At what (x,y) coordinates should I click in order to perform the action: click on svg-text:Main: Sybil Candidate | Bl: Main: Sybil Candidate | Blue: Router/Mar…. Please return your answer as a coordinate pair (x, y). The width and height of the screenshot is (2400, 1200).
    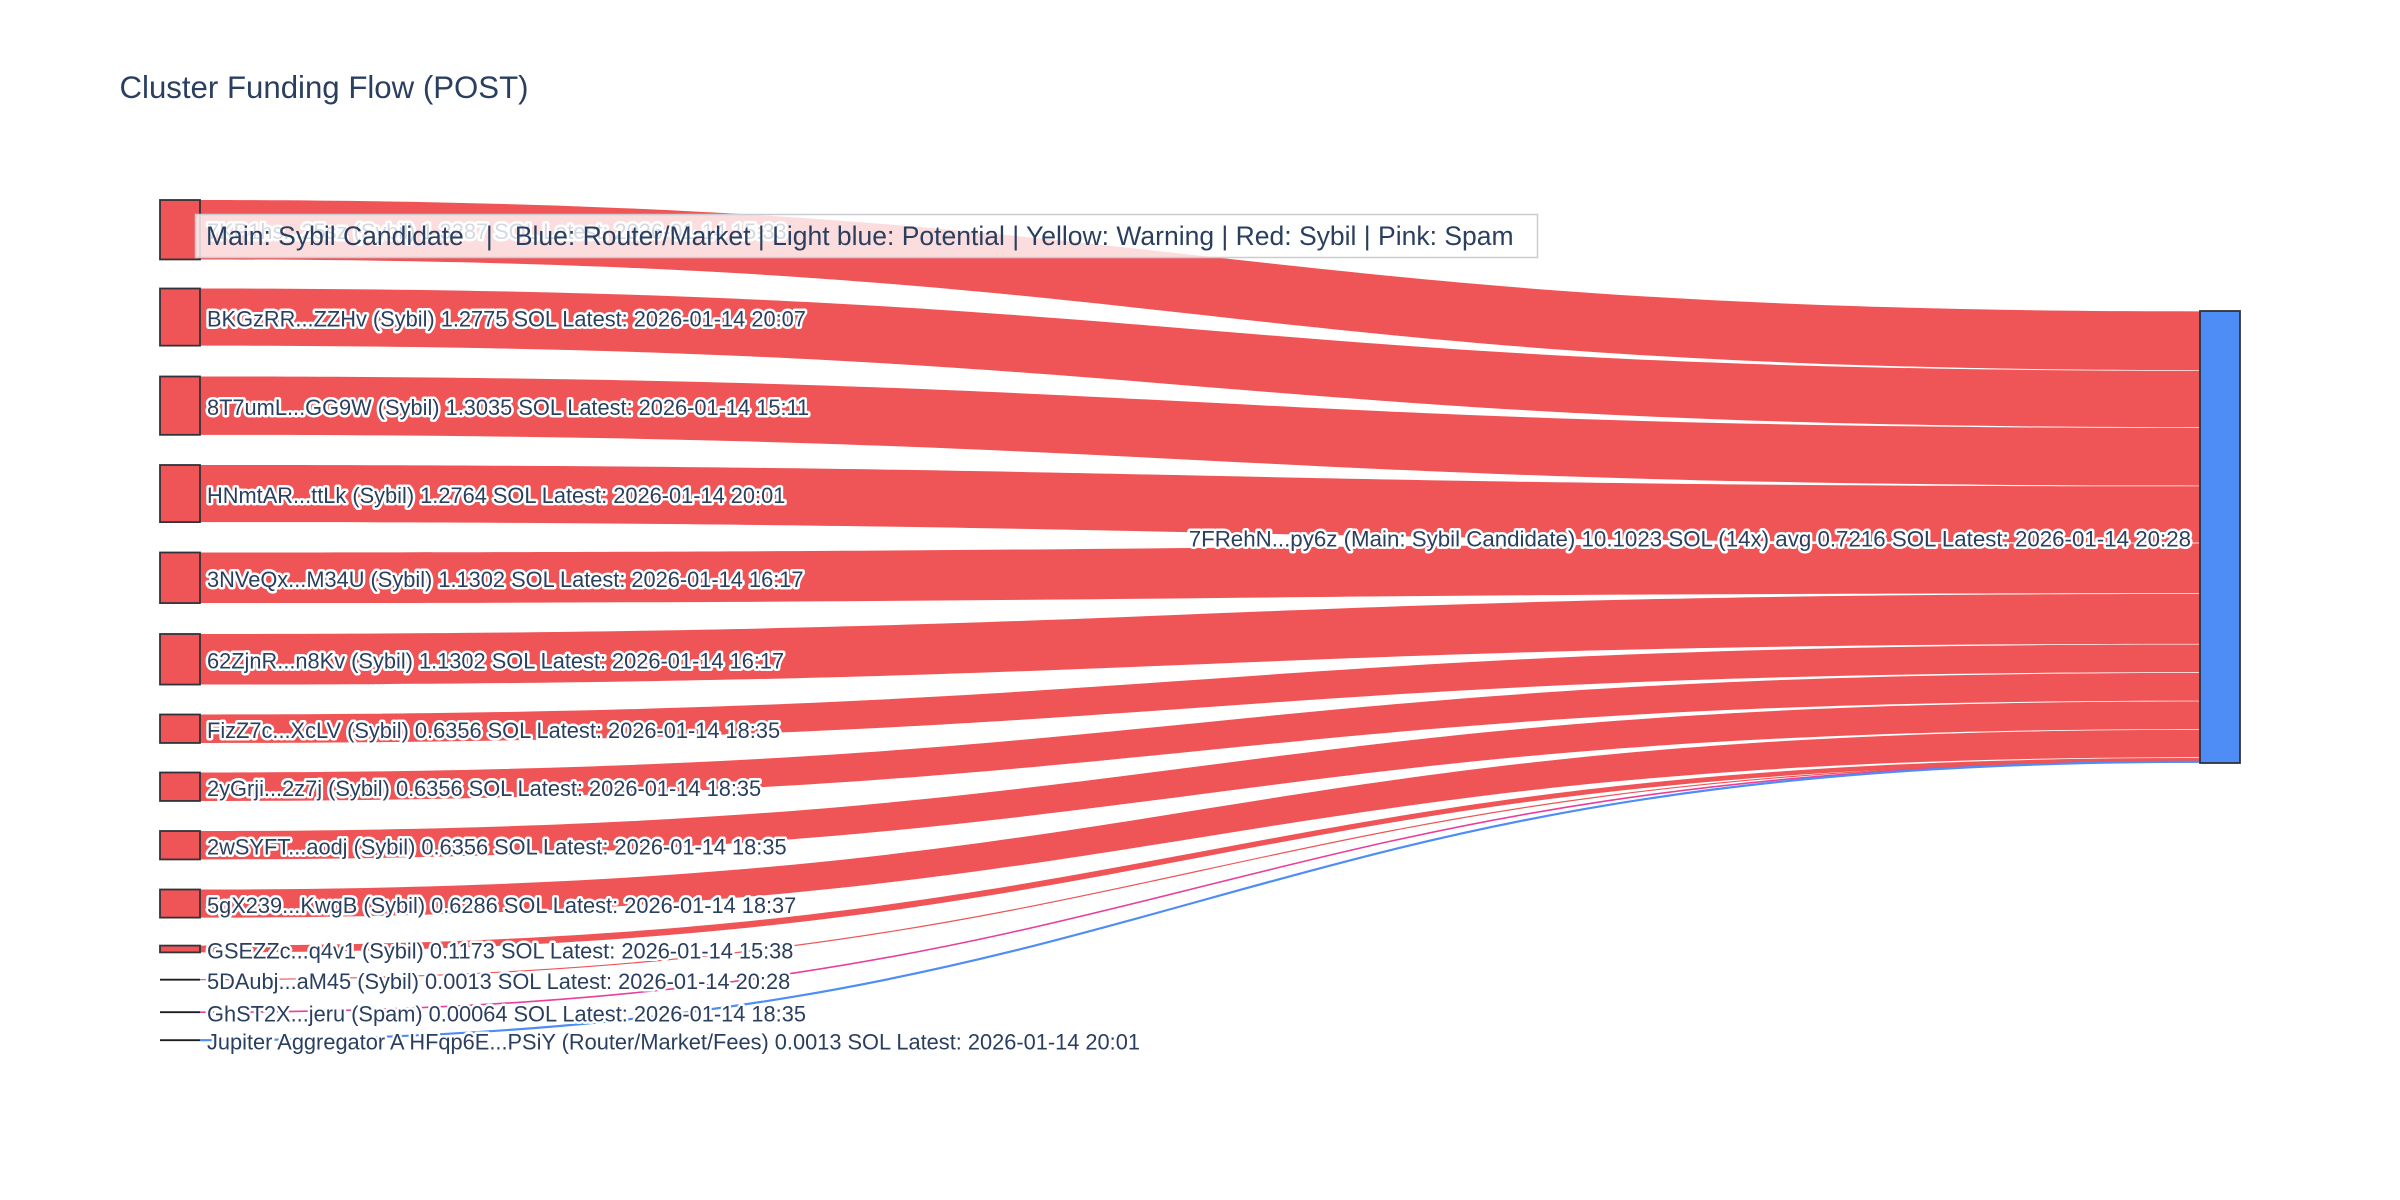
    Looking at the image, I should click on (860, 236).